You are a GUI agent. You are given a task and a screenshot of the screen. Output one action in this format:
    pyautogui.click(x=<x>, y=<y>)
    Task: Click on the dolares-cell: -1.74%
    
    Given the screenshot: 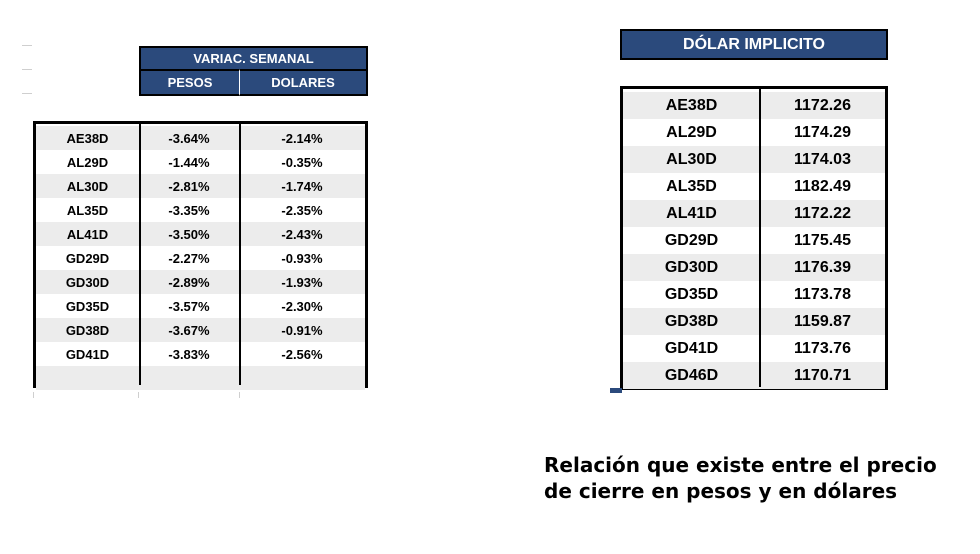 What is the action you would take?
    pyautogui.click(x=302, y=186)
    